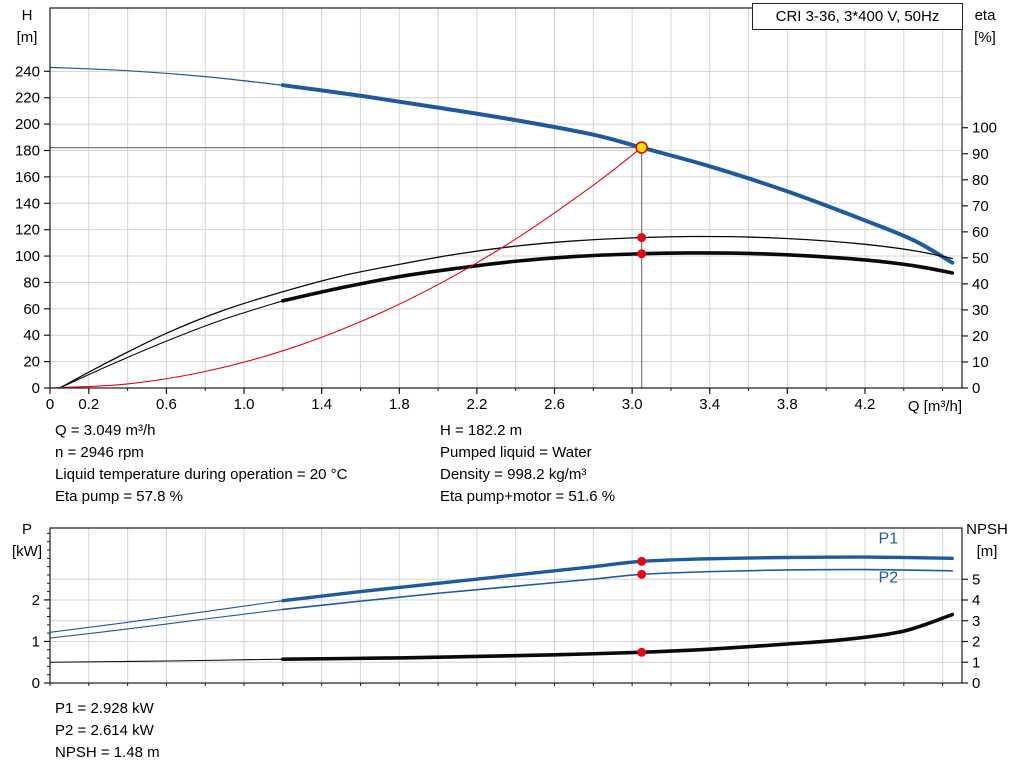 This screenshot has height=781, width=1024. I want to click on y-left-tick-label: 200, so click(27, 124).